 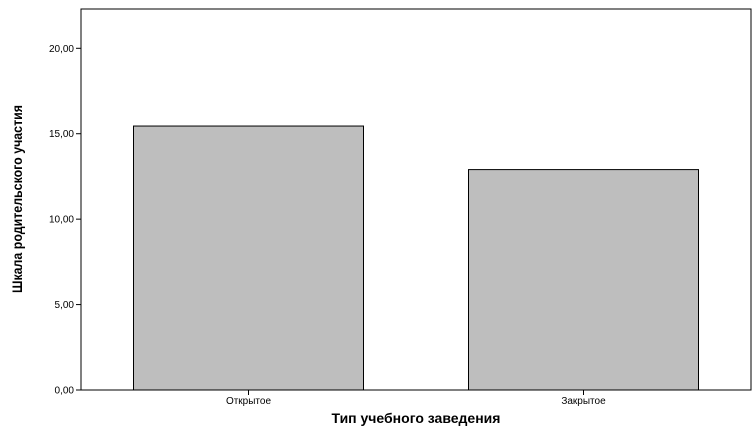 What do you see at coordinates (416, 398) in the screenshot?
I see `x-axis: Открытое Закрытое` at bounding box center [416, 398].